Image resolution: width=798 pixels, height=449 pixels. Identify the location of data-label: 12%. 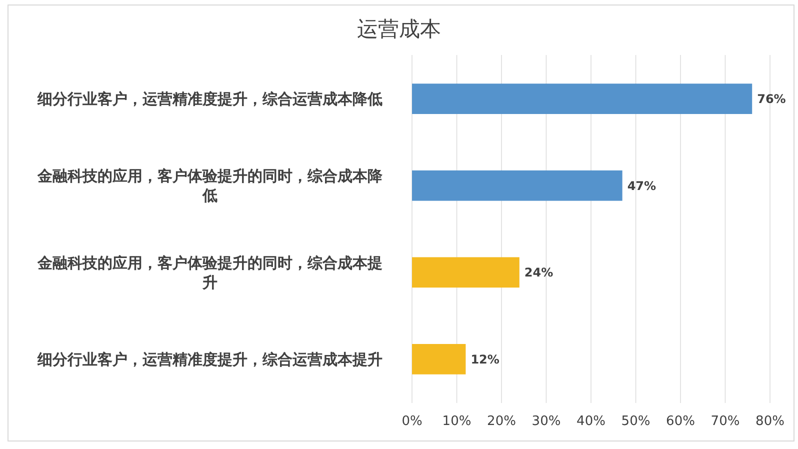
(485, 359).